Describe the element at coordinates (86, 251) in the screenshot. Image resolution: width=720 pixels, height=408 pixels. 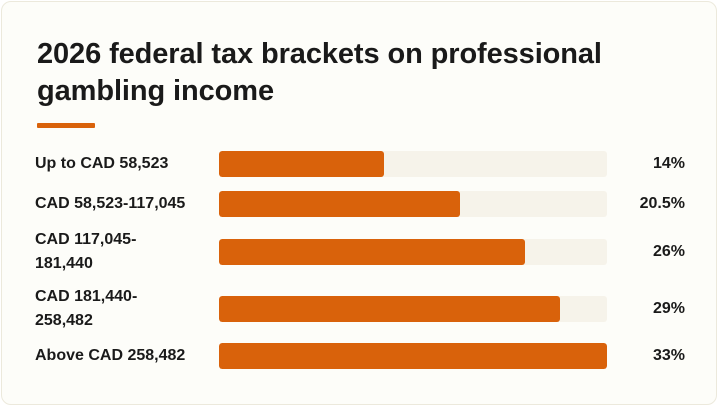
I see `bar-category-label: CAD 117,045-181,440` at that location.